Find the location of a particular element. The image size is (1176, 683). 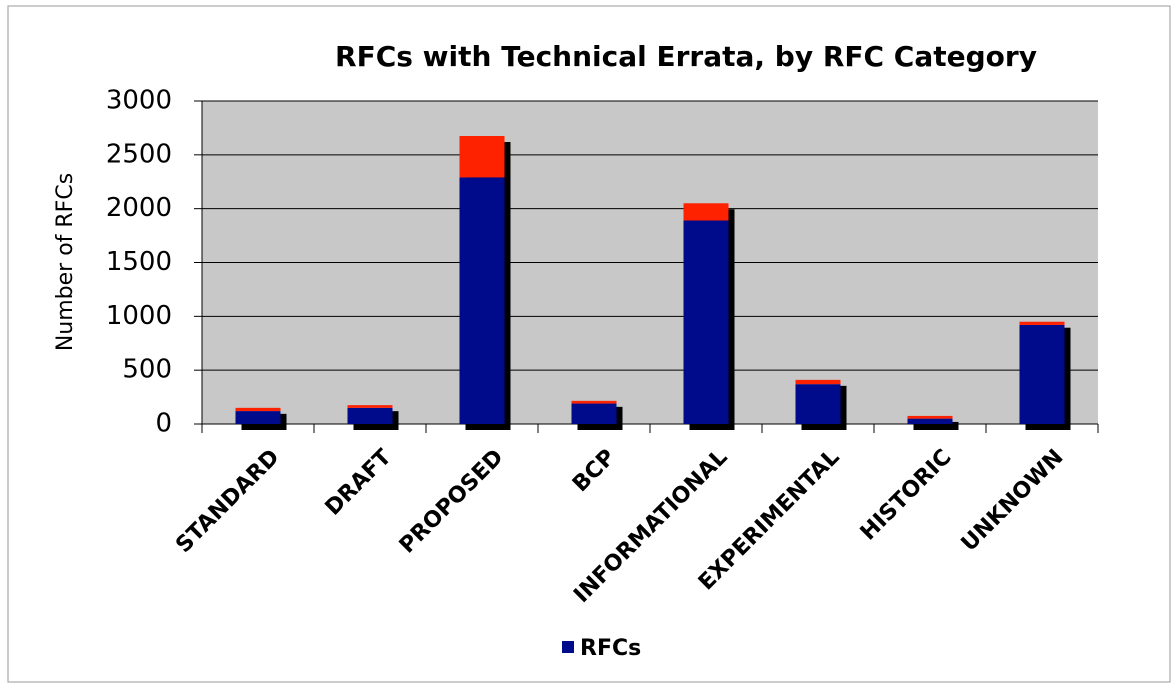

y-tick-label: 2500 is located at coordinates (139, 154).